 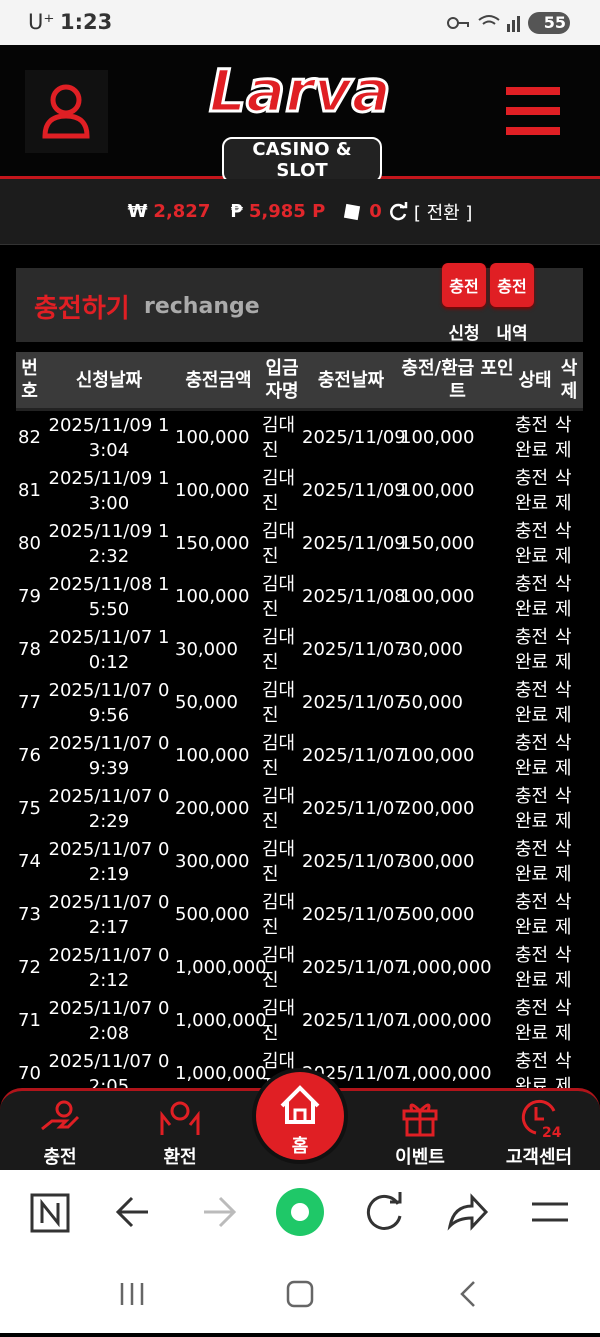 What do you see at coordinates (109, 1020) in the screenshot?
I see `request-date: 2025/11/07 02:08` at bounding box center [109, 1020].